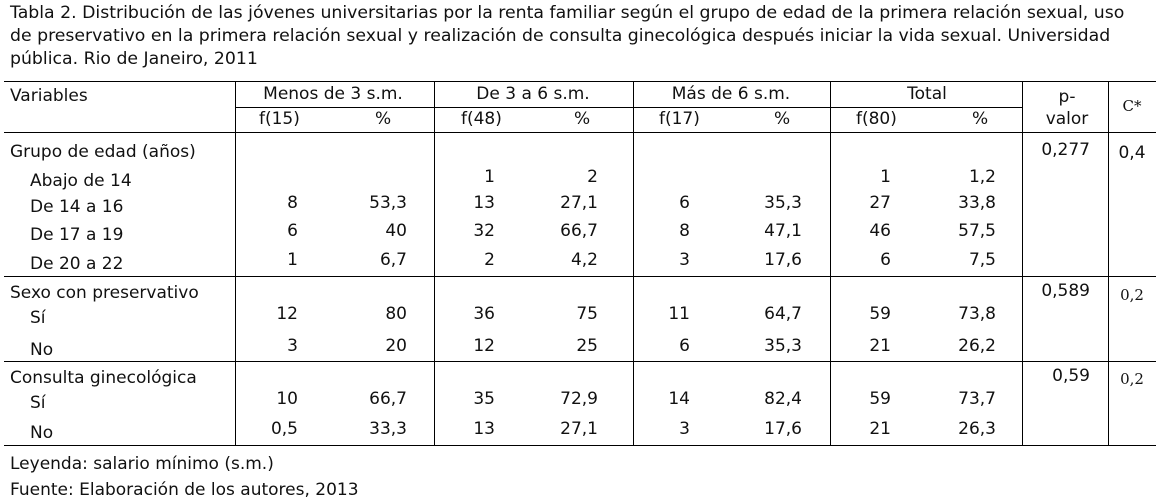 The image size is (1157, 504). What do you see at coordinates (587, 314) in the screenshot?
I see `table-cell: 75` at bounding box center [587, 314].